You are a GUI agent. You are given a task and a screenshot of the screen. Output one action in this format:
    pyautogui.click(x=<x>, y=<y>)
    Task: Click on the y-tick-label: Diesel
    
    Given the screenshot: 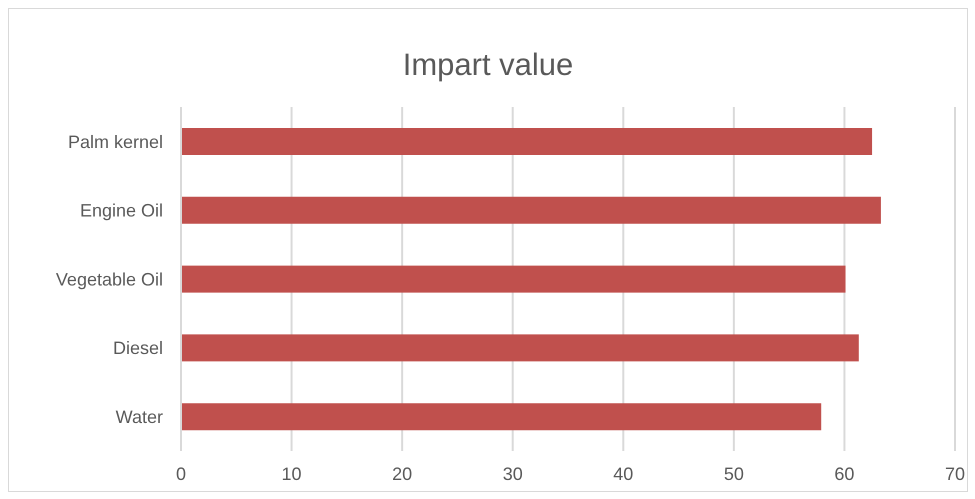 What is the action you would take?
    pyautogui.click(x=137, y=348)
    